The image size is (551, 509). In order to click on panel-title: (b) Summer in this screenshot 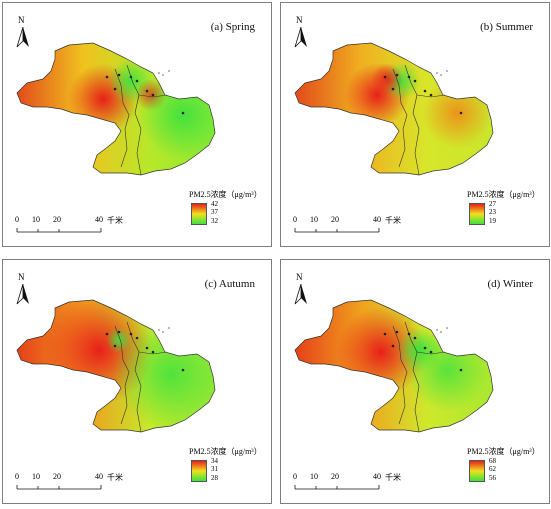, I will do `click(506, 27)`.